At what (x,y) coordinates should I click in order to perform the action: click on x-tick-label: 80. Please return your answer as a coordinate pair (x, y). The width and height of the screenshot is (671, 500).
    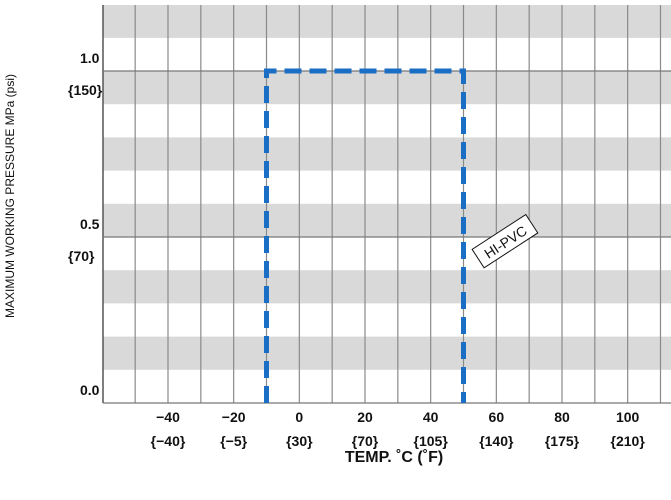
    Looking at the image, I should click on (562, 417).